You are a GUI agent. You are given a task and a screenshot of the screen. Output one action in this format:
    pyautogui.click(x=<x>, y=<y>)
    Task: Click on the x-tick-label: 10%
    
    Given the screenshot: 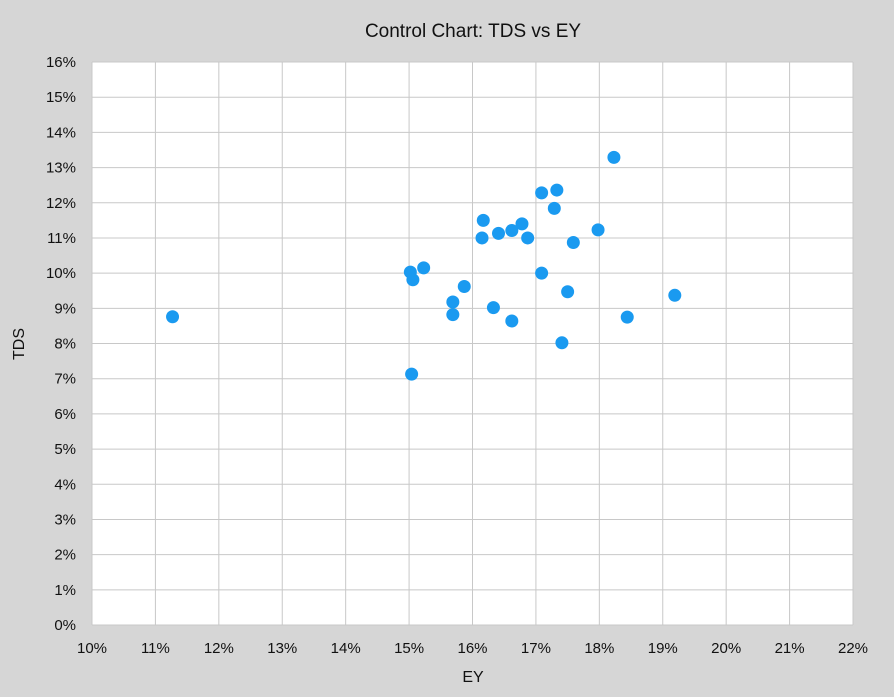 What is the action you would take?
    pyautogui.click(x=92, y=648)
    